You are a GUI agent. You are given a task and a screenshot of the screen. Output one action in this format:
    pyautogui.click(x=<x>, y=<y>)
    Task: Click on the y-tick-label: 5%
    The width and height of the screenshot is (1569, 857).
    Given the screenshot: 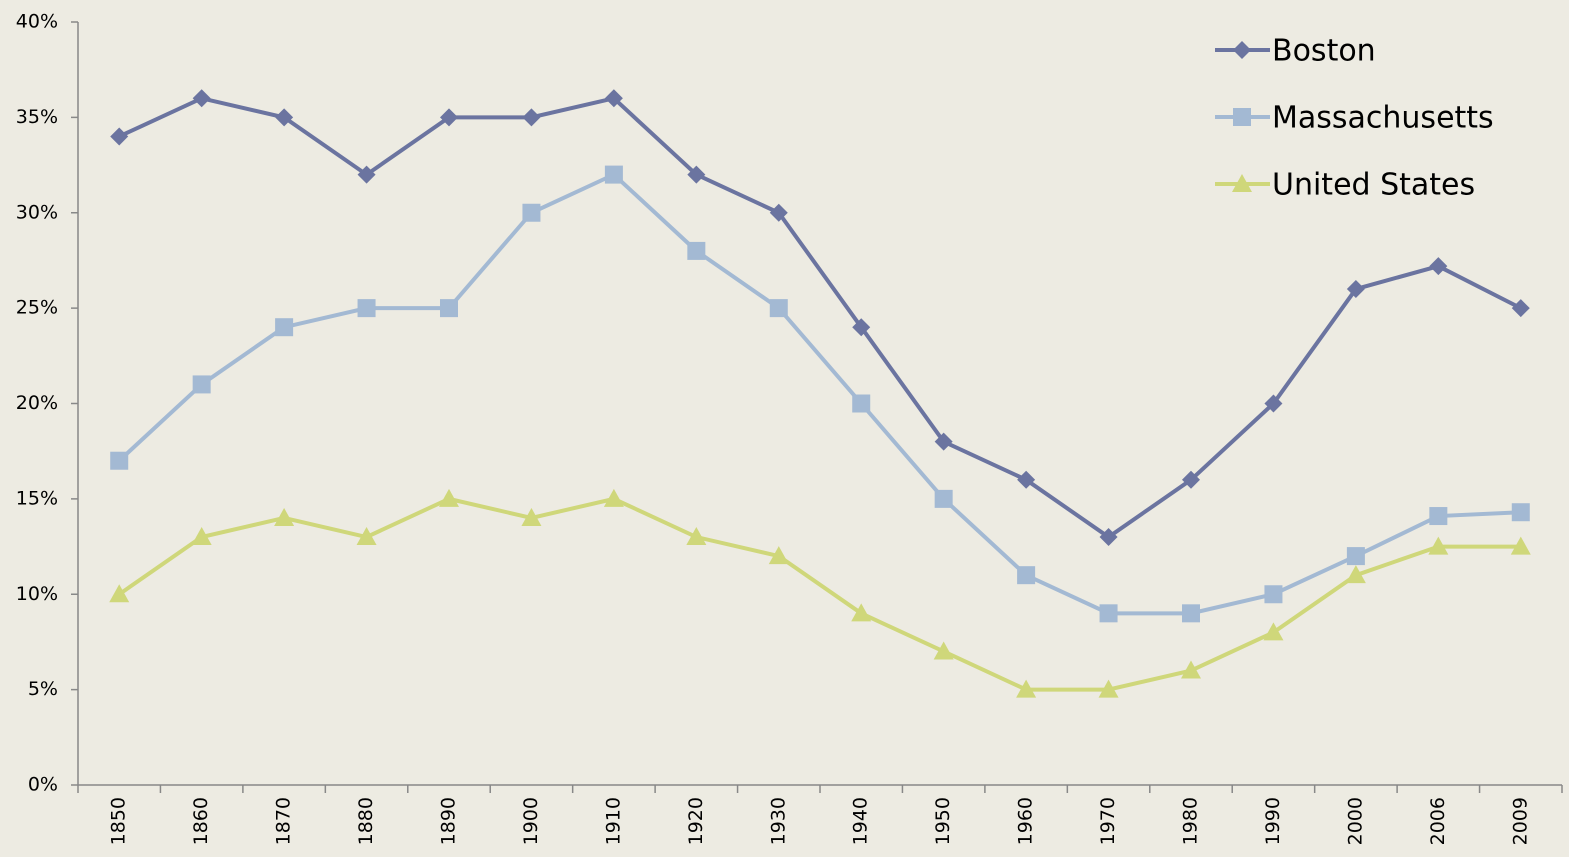 What is the action you would take?
    pyautogui.click(x=43, y=689)
    